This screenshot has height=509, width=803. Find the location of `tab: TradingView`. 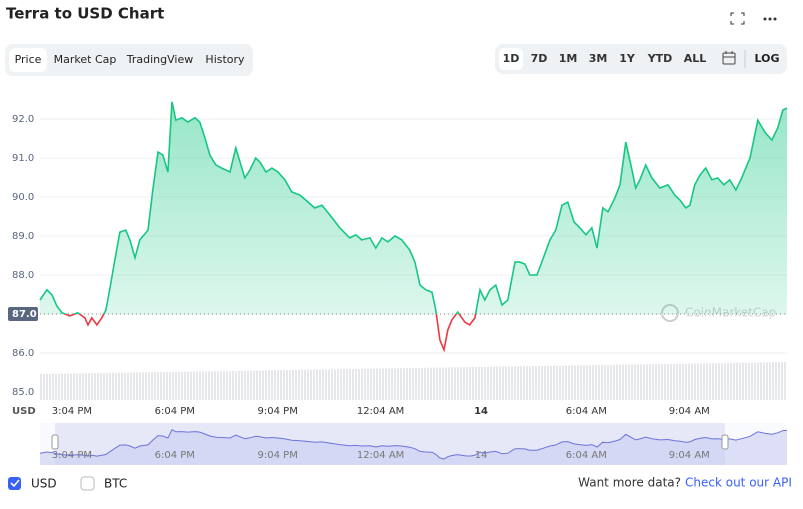

tab: TradingView is located at coordinates (159, 59).